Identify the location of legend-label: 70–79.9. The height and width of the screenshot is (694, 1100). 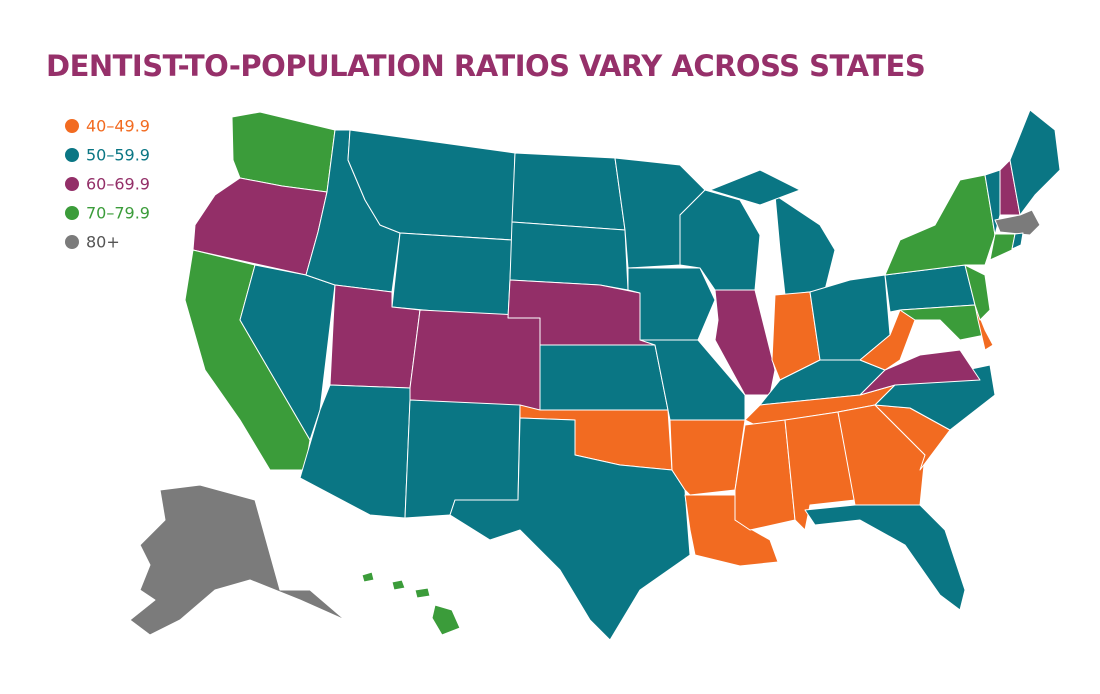
(118, 213).